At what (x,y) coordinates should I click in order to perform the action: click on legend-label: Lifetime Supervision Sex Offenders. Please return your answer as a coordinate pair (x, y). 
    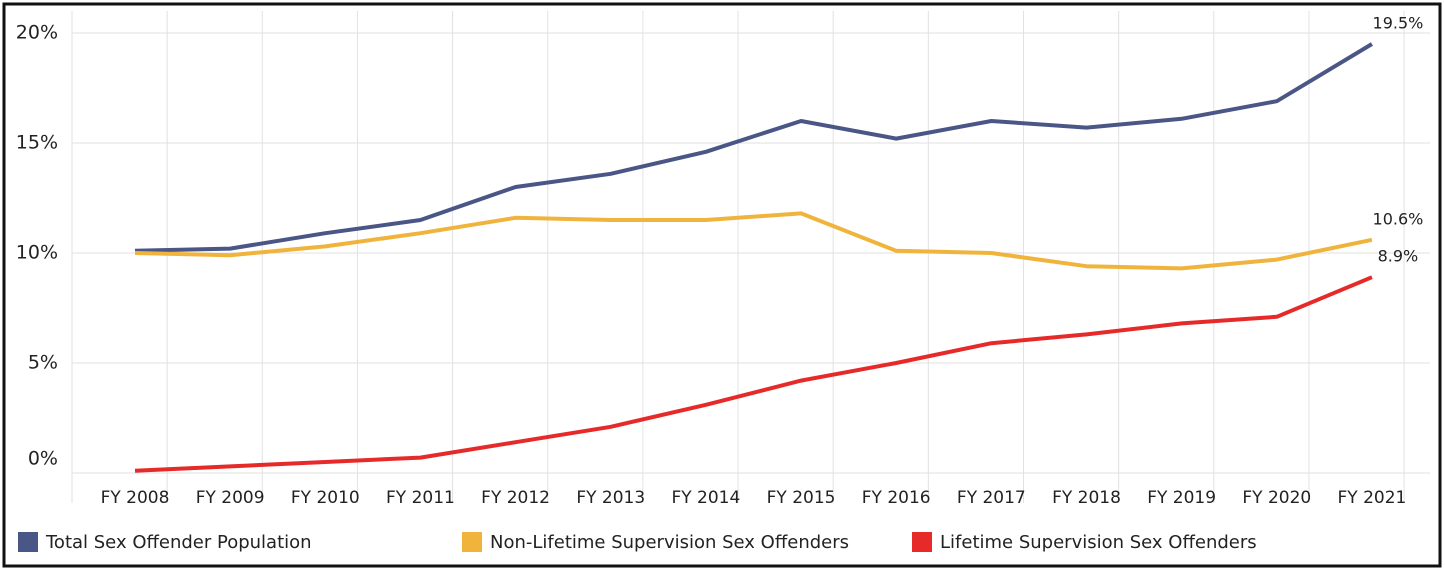
    Looking at the image, I should click on (1098, 542).